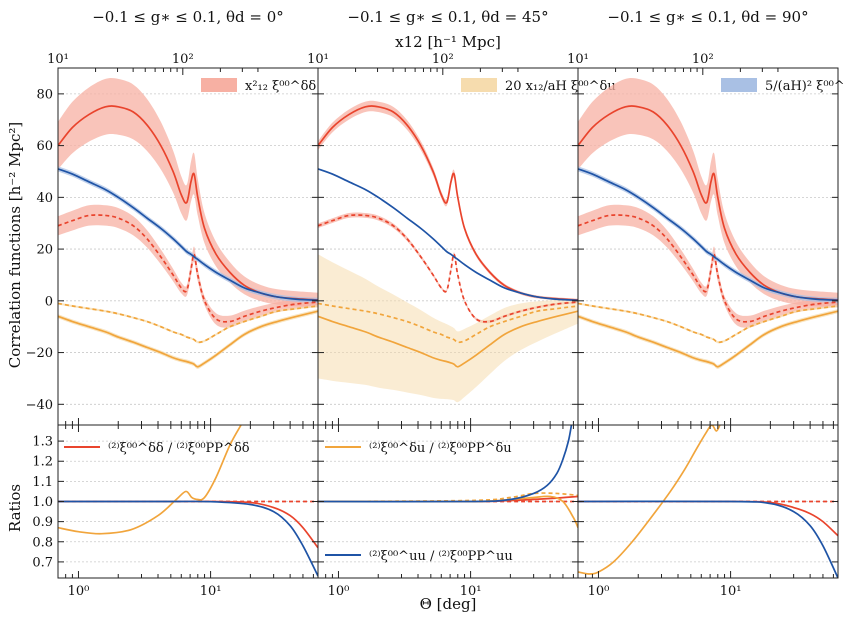 This screenshot has width=843, height=617. What do you see at coordinates (15, 245) in the screenshot?
I see `upper-ylabel: Correlation functions [h⁻² Mpc²]` at bounding box center [15, 245].